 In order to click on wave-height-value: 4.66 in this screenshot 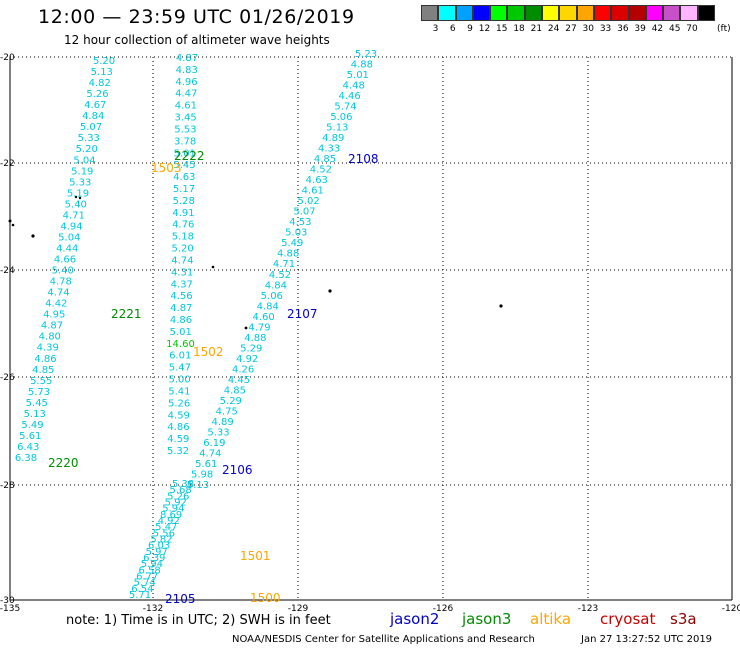, I will do `click(65, 260)`.